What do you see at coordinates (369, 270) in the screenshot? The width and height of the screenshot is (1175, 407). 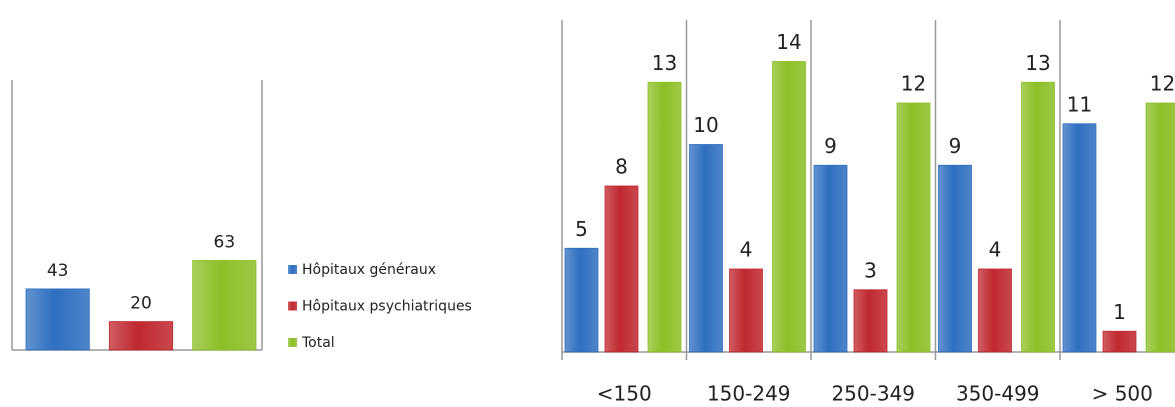 I see `legend-label: Hôpitaux généraux` at bounding box center [369, 270].